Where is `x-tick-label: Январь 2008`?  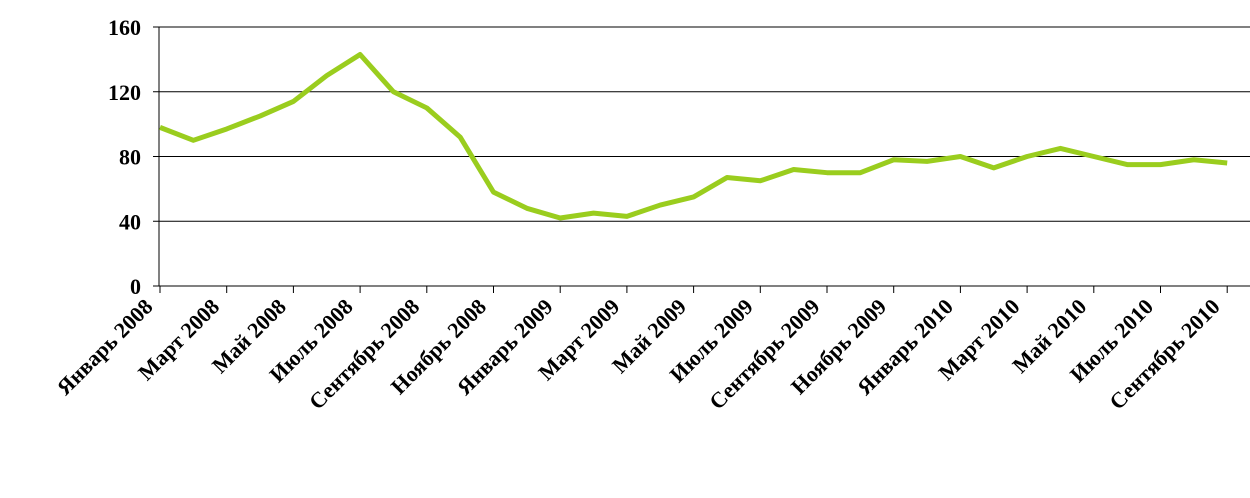
x-tick-label: Январь 2008 is located at coordinates (105, 347).